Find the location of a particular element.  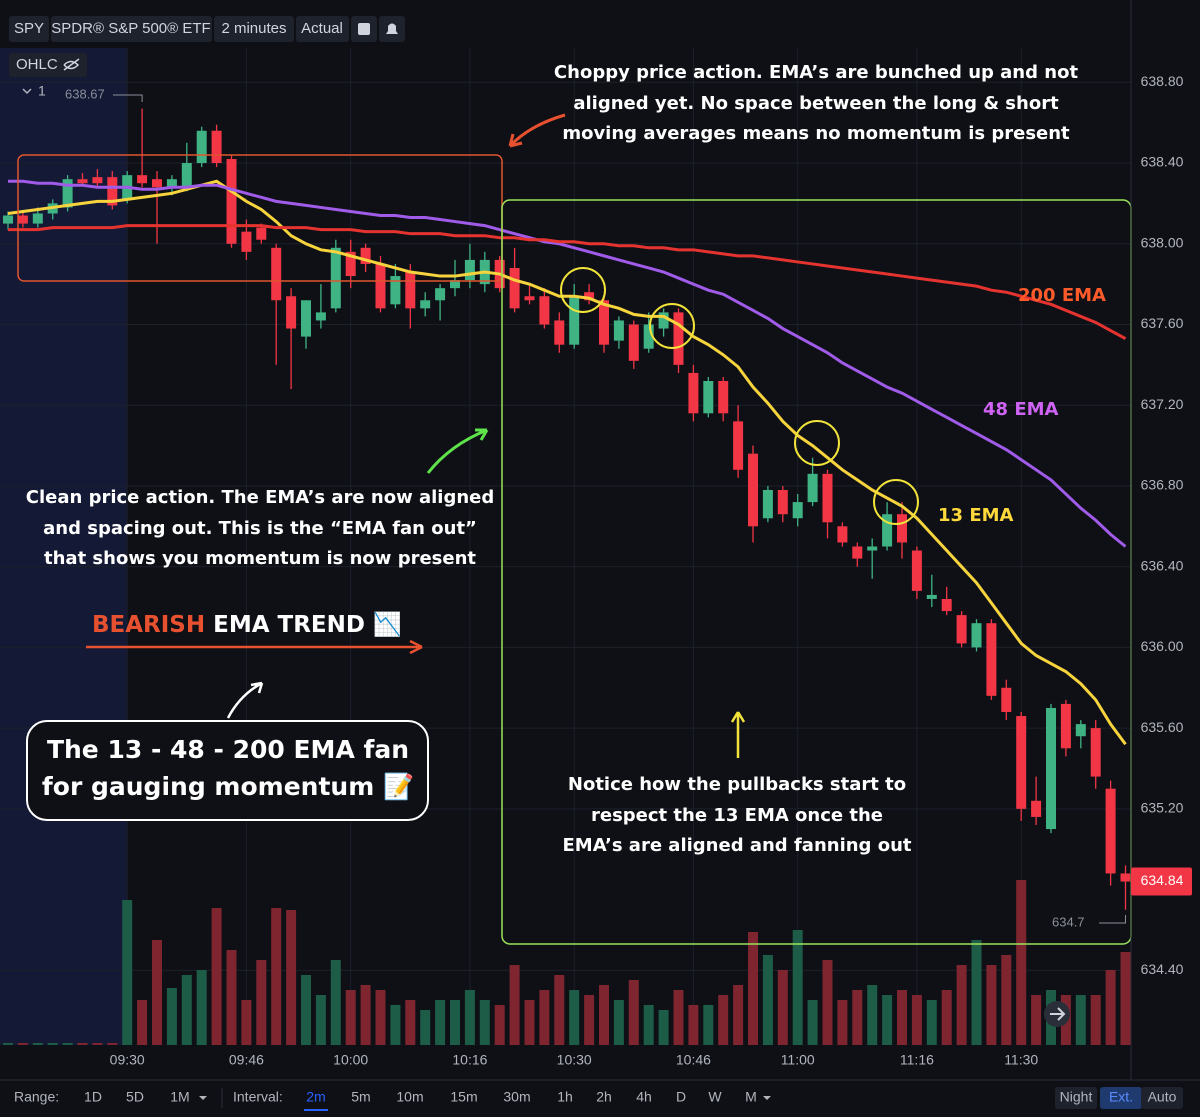

fan-box is located at coordinates (227, 770).